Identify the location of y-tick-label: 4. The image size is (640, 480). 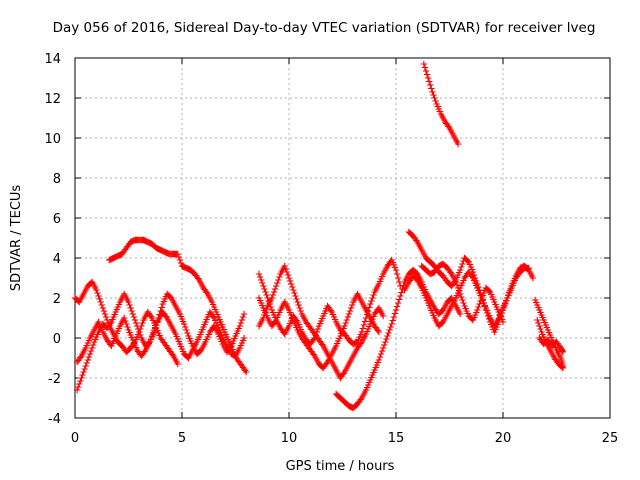
(57, 259).